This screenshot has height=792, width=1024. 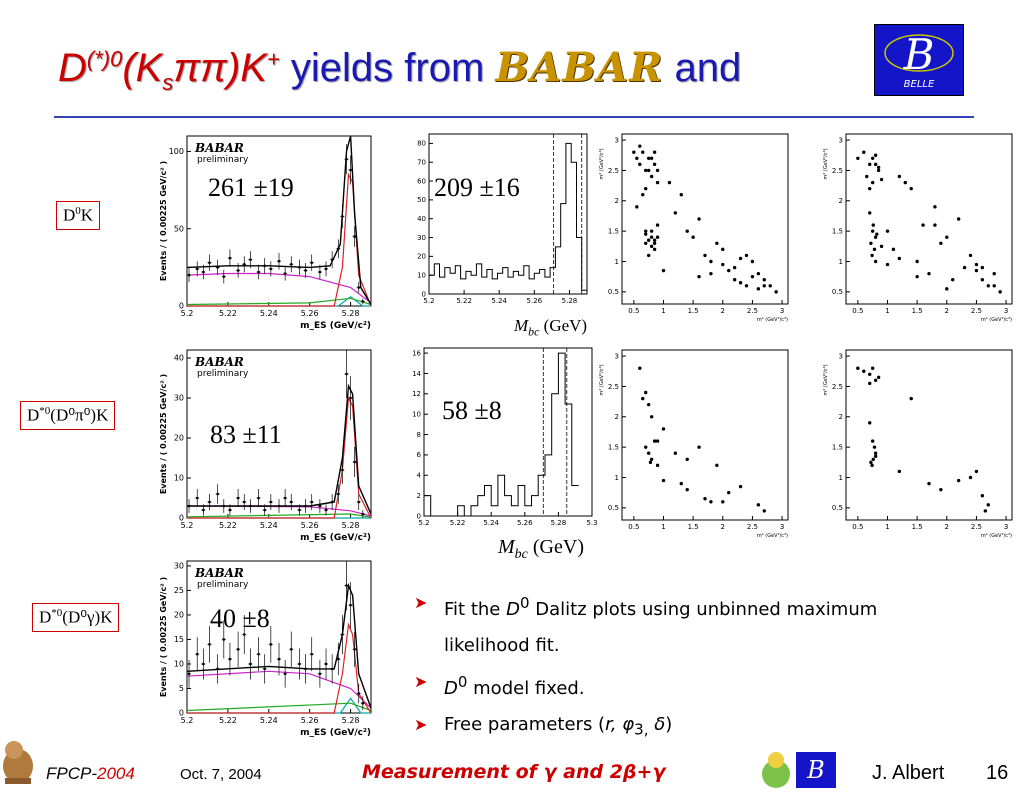 What do you see at coordinates (550, 327) in the screenshot?
I see `mbc-axis-label-top: Mbc (GeV)` at bounding box center [550, 327].